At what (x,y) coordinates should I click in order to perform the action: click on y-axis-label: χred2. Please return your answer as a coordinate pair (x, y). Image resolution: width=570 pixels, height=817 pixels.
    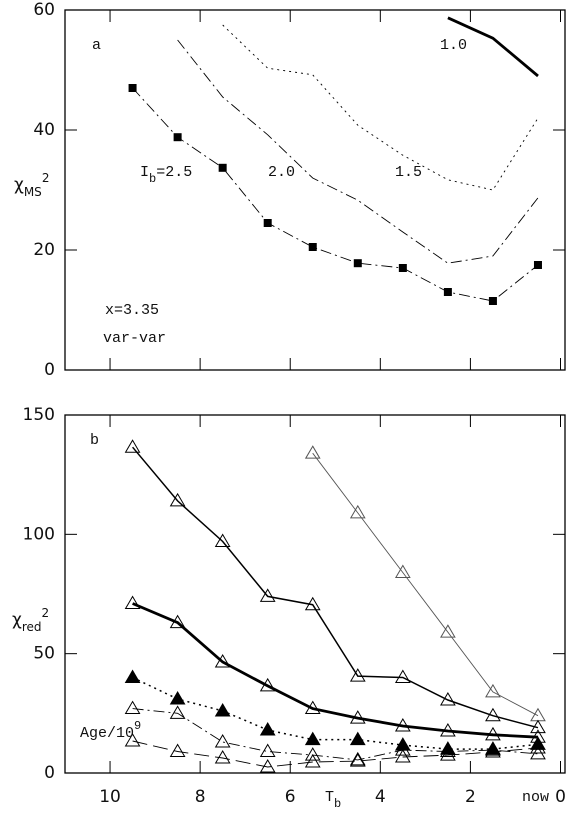
    Looking at the image, I should click on (30, 620).